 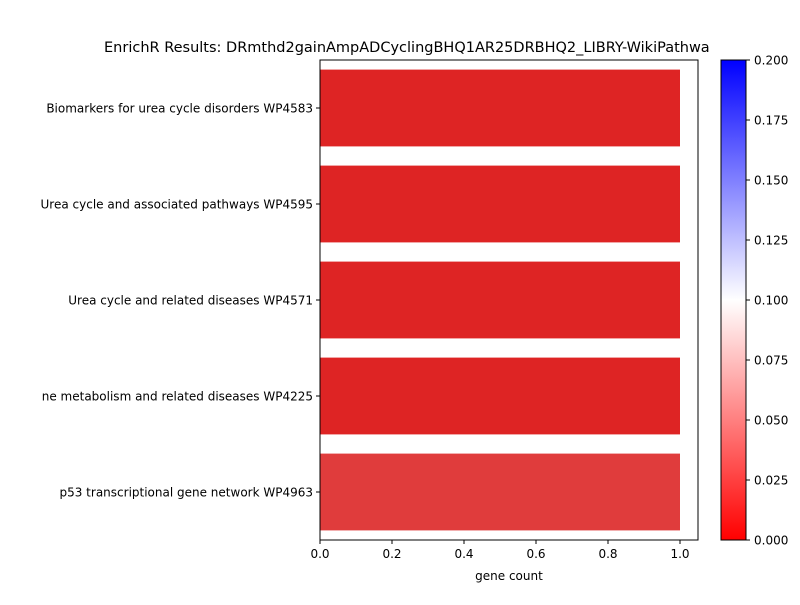 What do you see at coordinates (190, 301) in the screenshot?
I see `y-tick-label: Urea cycle and related diseases WP4571` at bounding box center [190, 301].